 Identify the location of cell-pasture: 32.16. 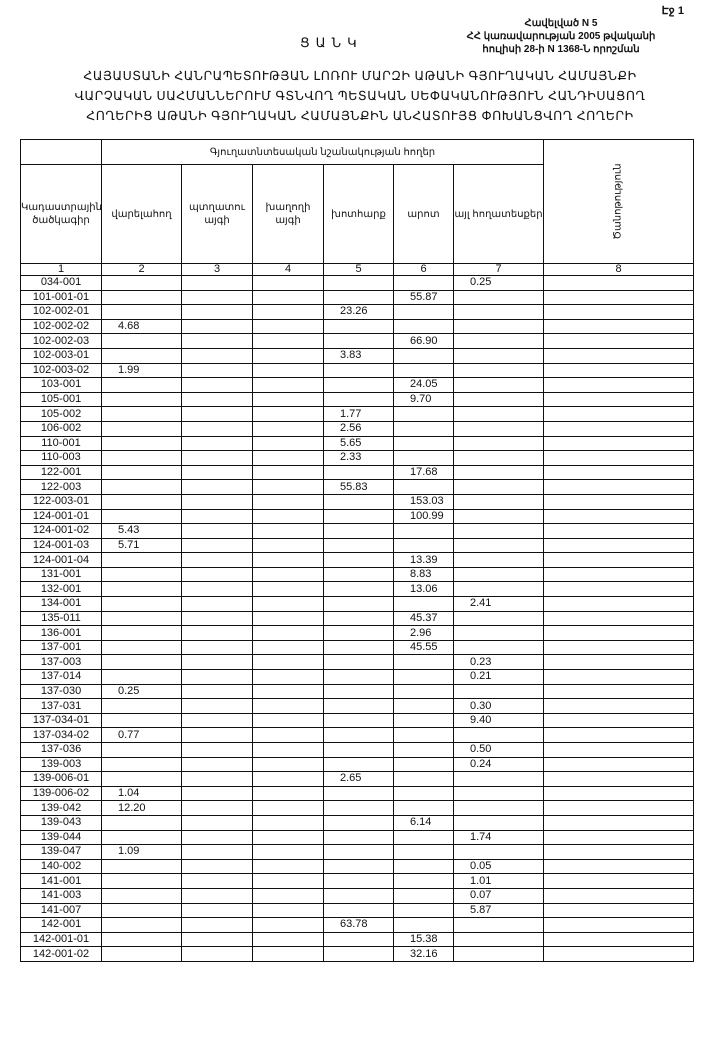
(423, 954).